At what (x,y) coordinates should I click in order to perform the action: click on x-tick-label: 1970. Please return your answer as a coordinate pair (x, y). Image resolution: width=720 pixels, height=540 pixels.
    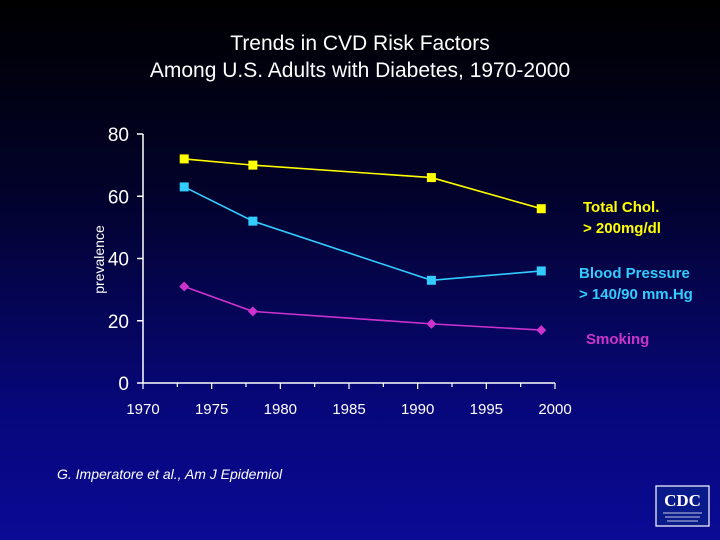
    Looking at the image, I should click on (142, 409).